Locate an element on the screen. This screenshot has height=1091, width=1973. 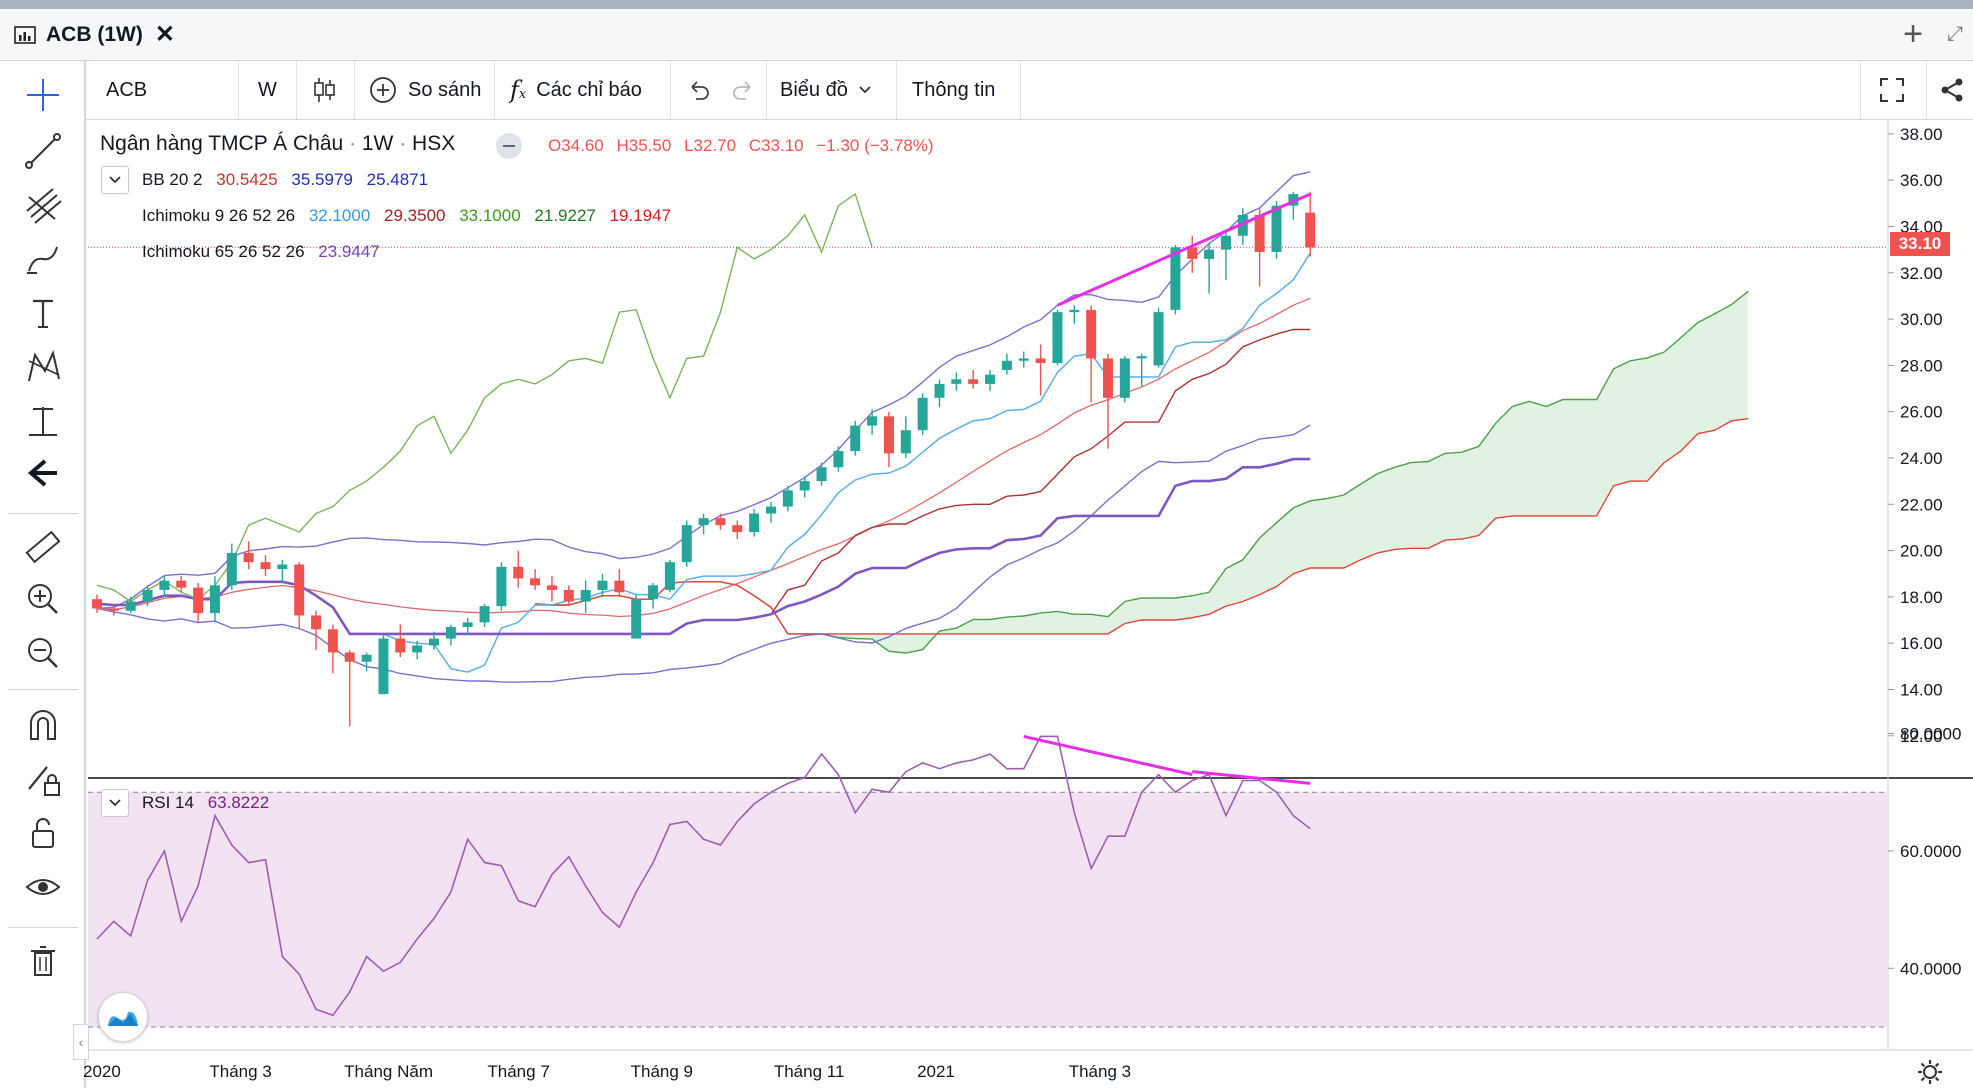
compare-button: So sánh is located at coordinates (424, 90).